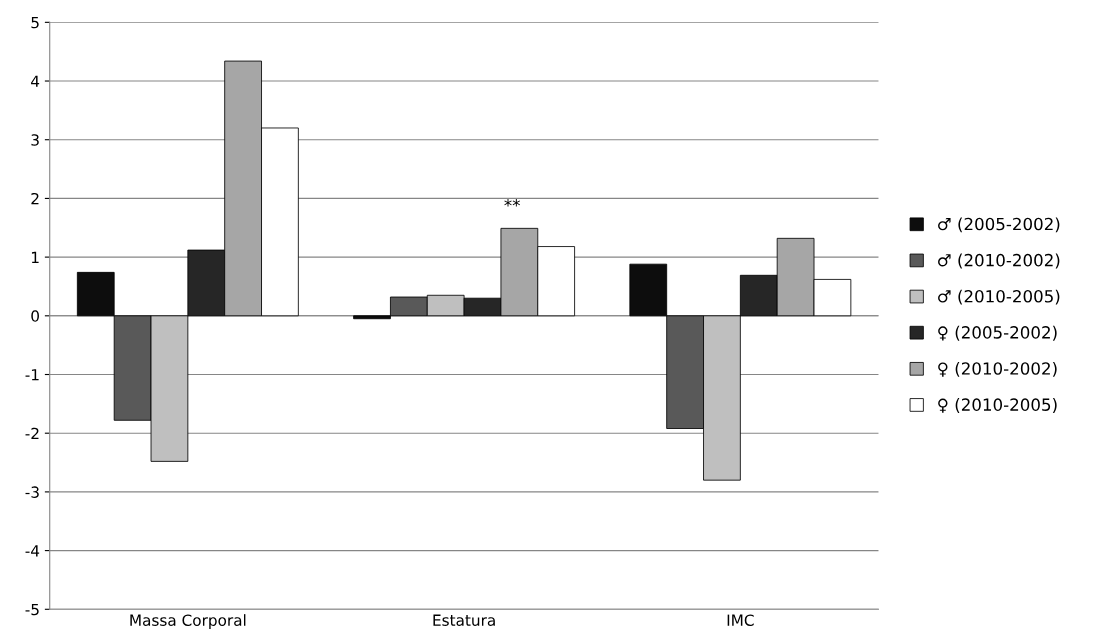 This screenshot has width=1105, height=638. What do you see at coordinates (35, 198) in the screenshot?
I see `y-tick-label: 2` at bounding box center [35, 198].